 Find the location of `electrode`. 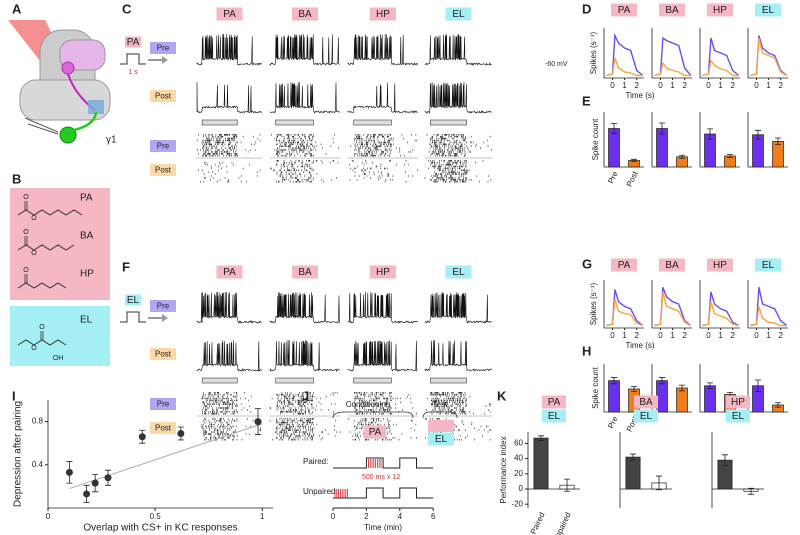

electrode is located at coordinates (41, 126).